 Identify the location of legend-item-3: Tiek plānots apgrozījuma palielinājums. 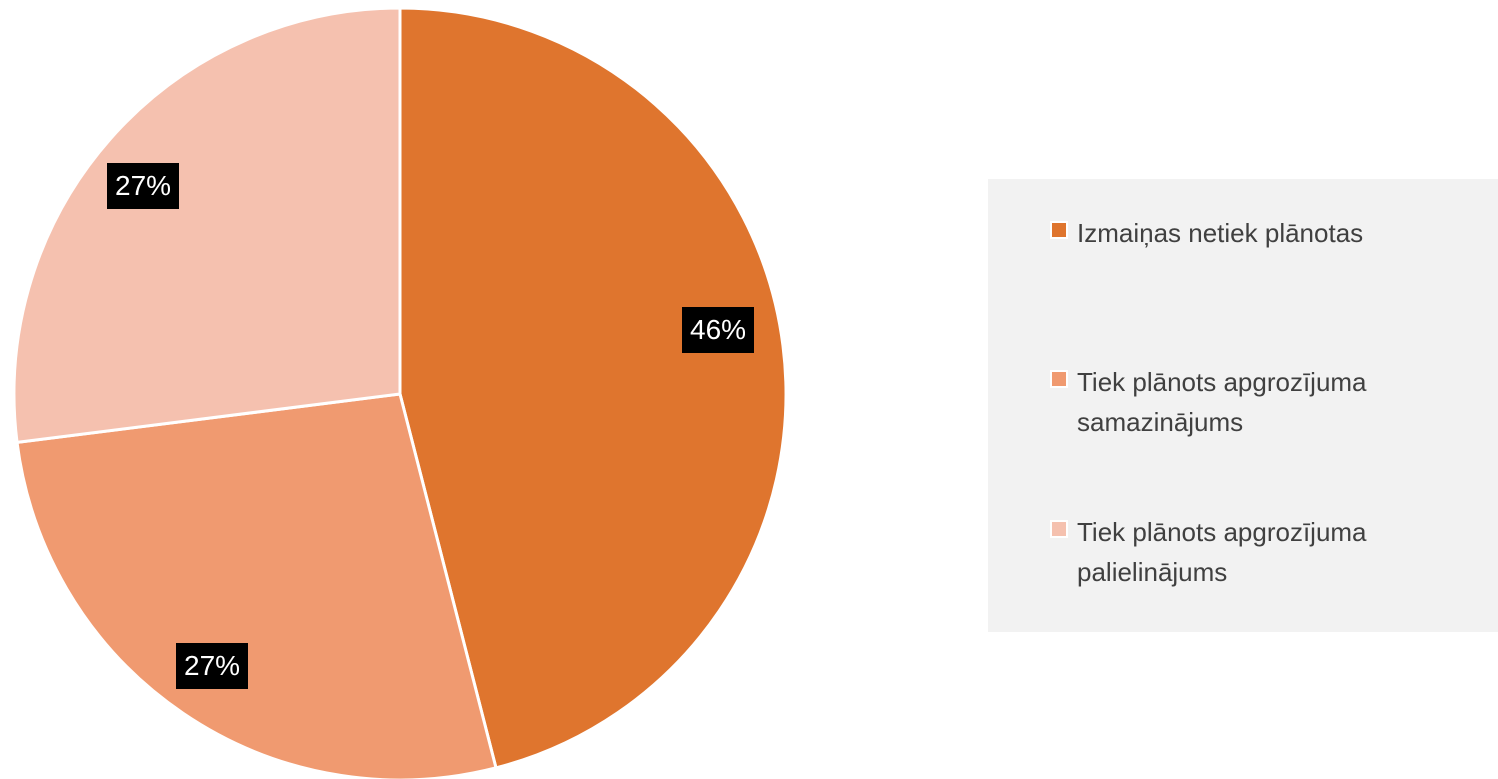
(1263, 552).